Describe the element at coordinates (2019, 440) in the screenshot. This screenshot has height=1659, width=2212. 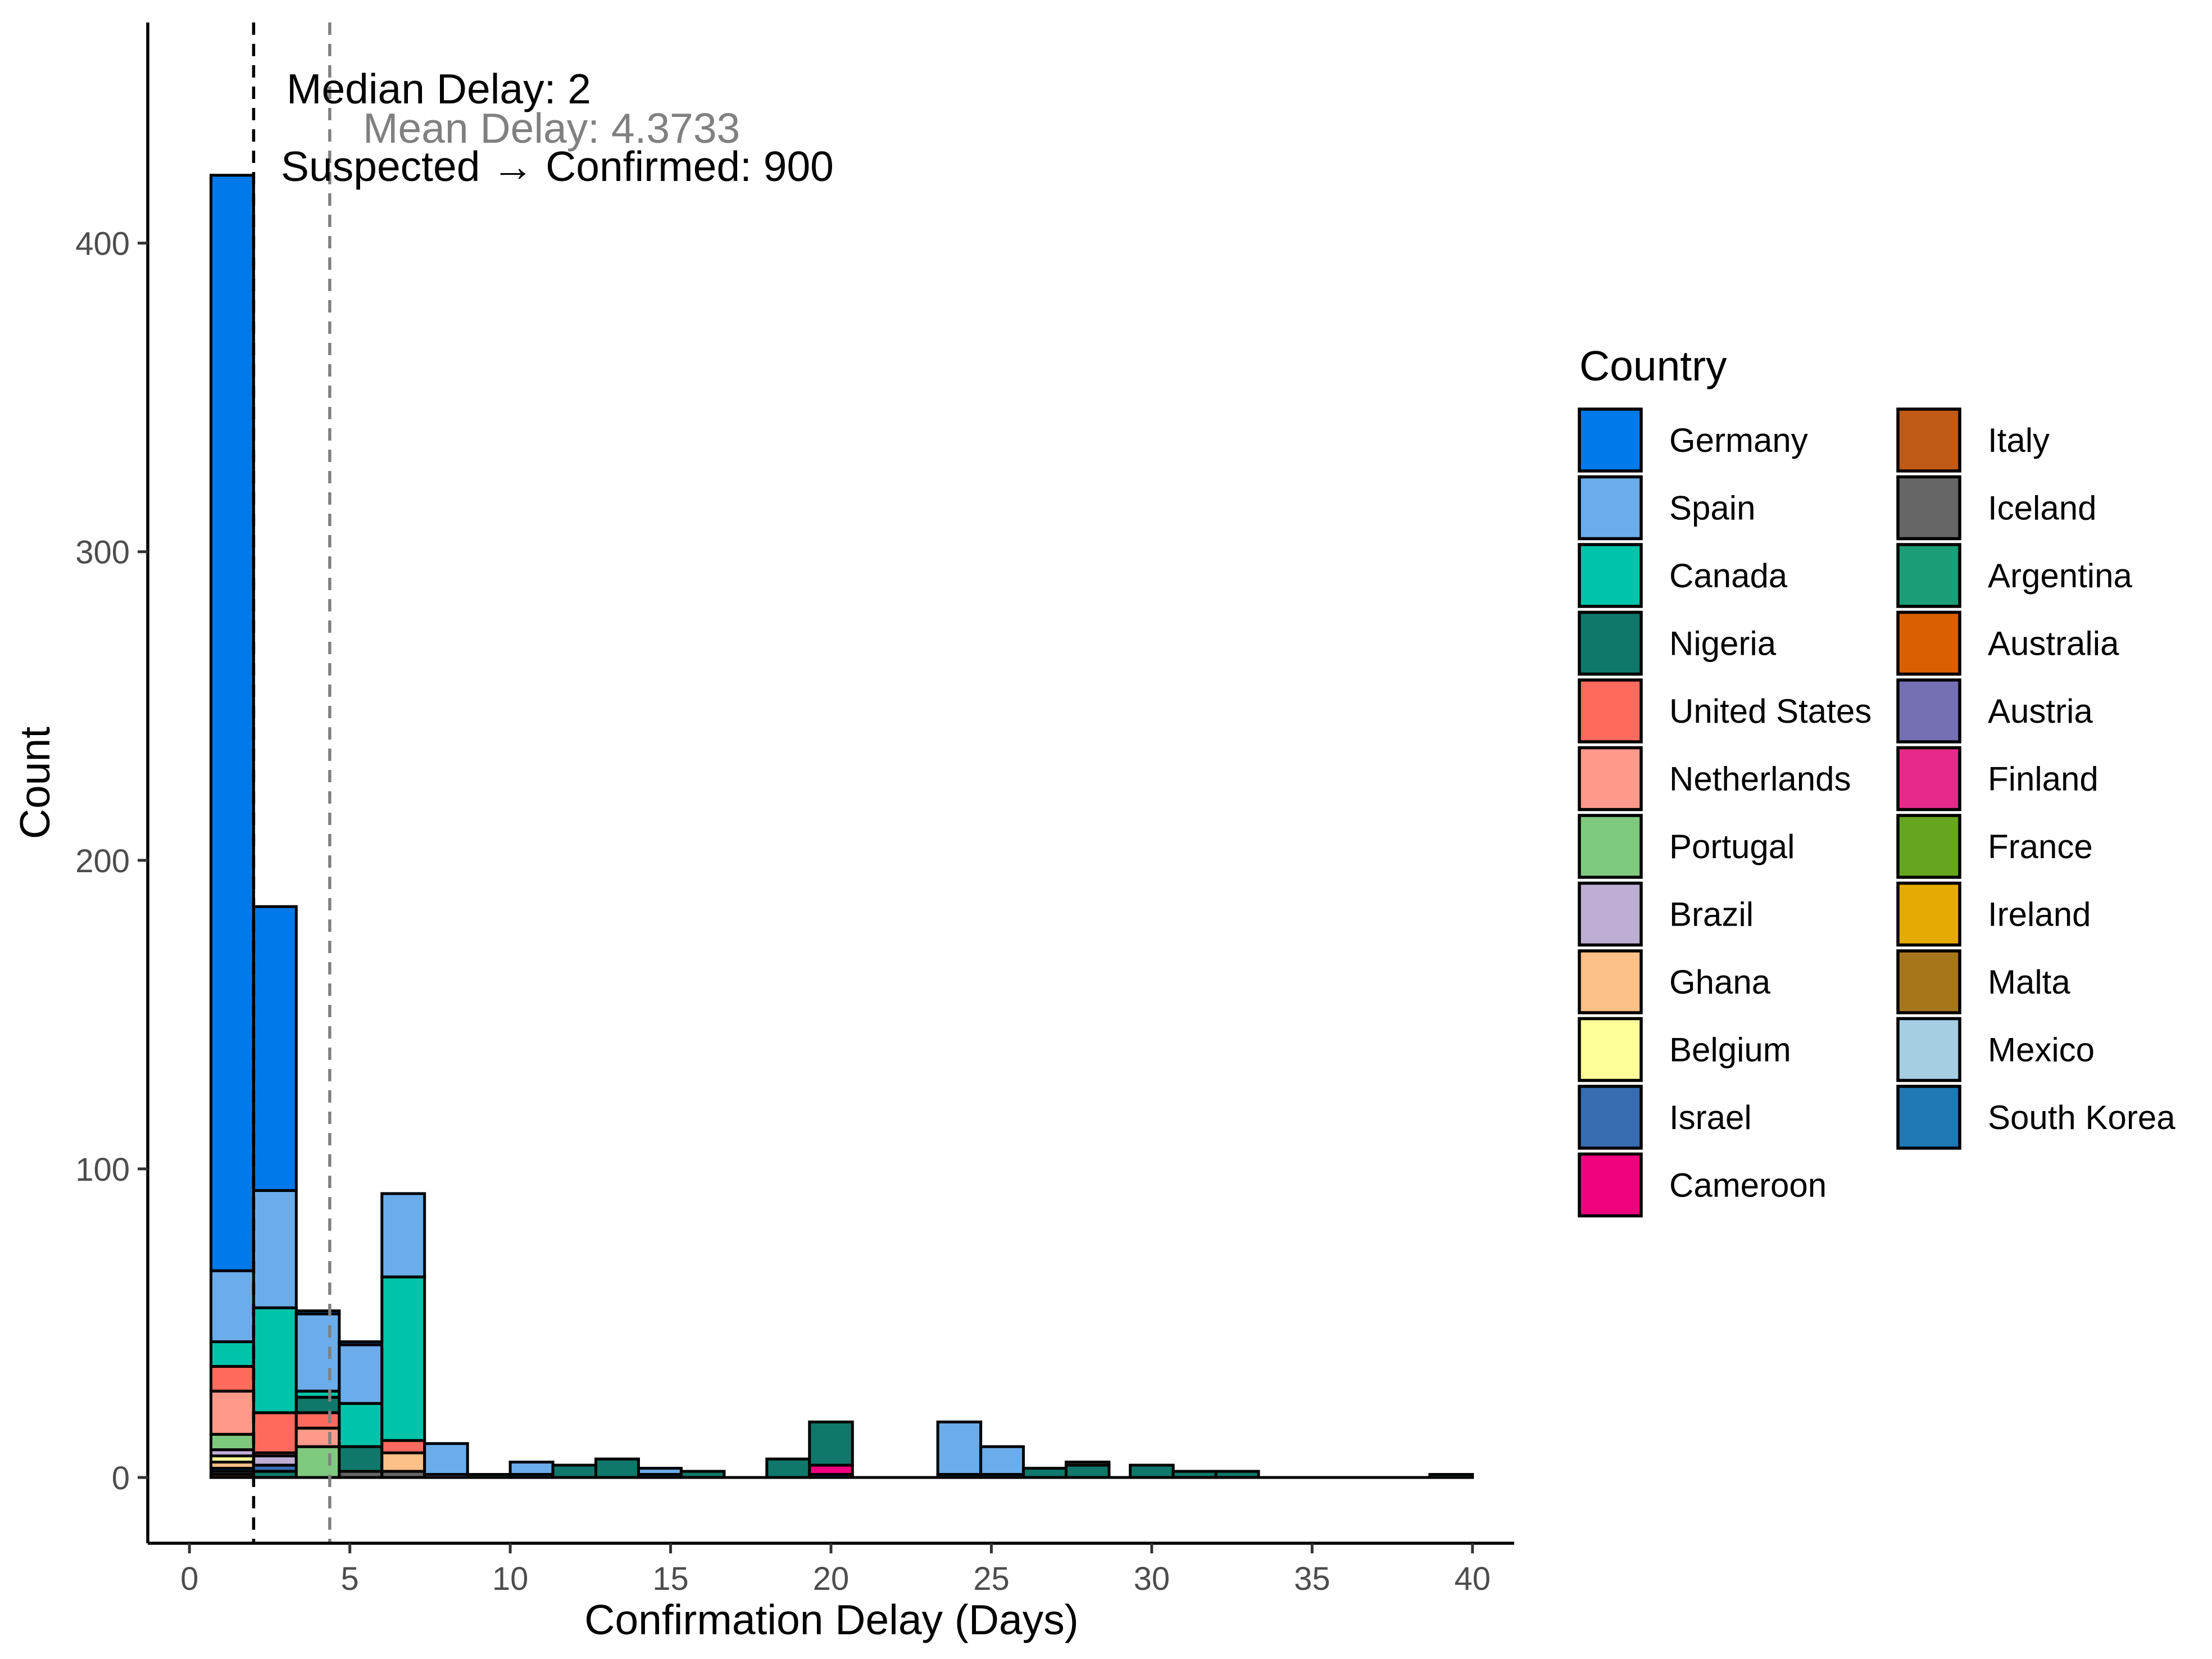
I see `legend-label: Italy` at that location.